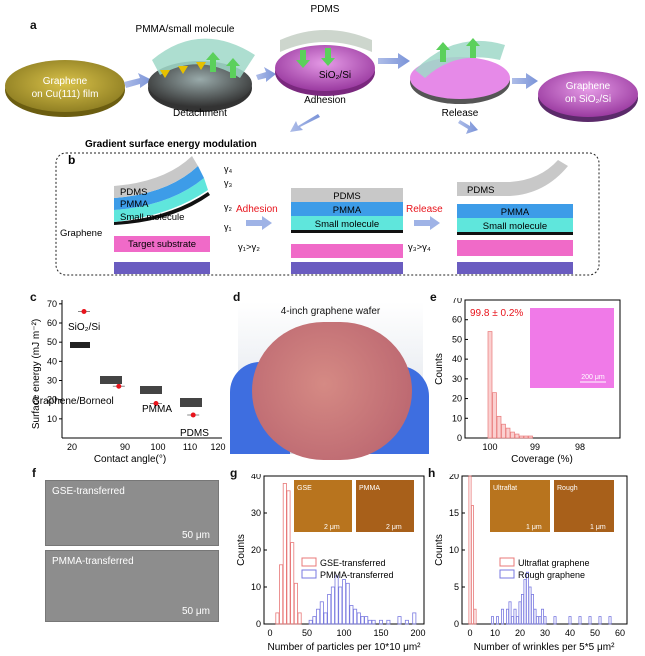  I want to click on c-xlabel: Contact angle(°), so click(130, 459).